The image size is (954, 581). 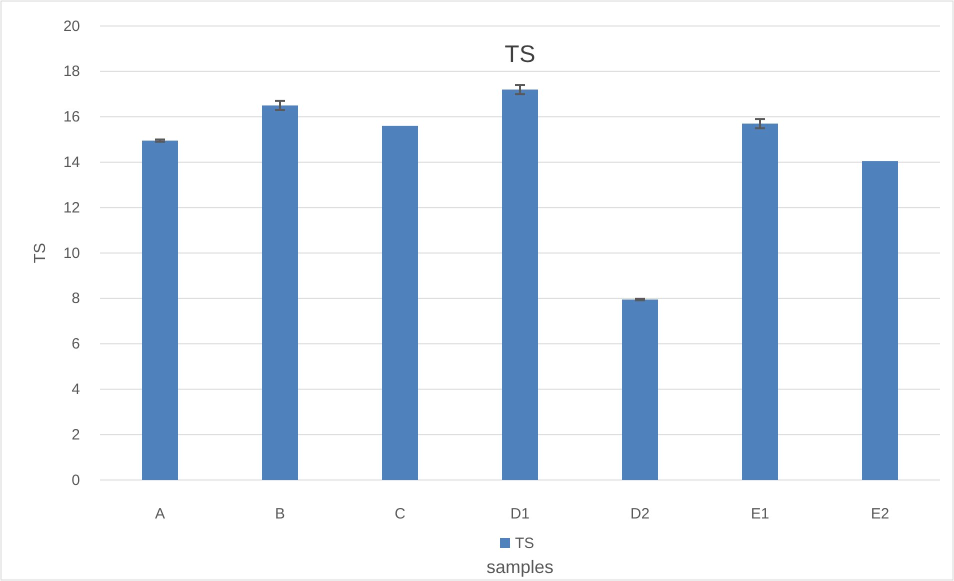 I want to click on y-tick-label: 4, so click(x=76, y=389).